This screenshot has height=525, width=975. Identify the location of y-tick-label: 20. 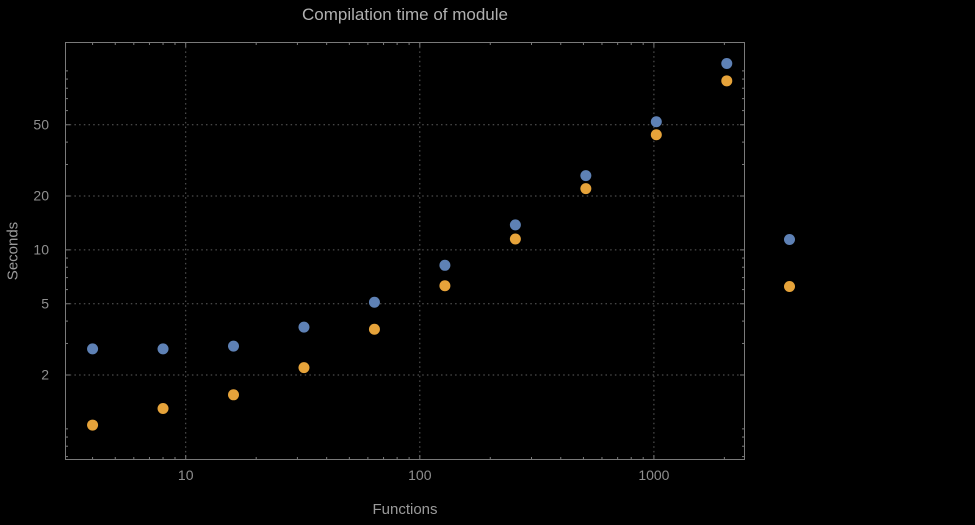
(41, 195).